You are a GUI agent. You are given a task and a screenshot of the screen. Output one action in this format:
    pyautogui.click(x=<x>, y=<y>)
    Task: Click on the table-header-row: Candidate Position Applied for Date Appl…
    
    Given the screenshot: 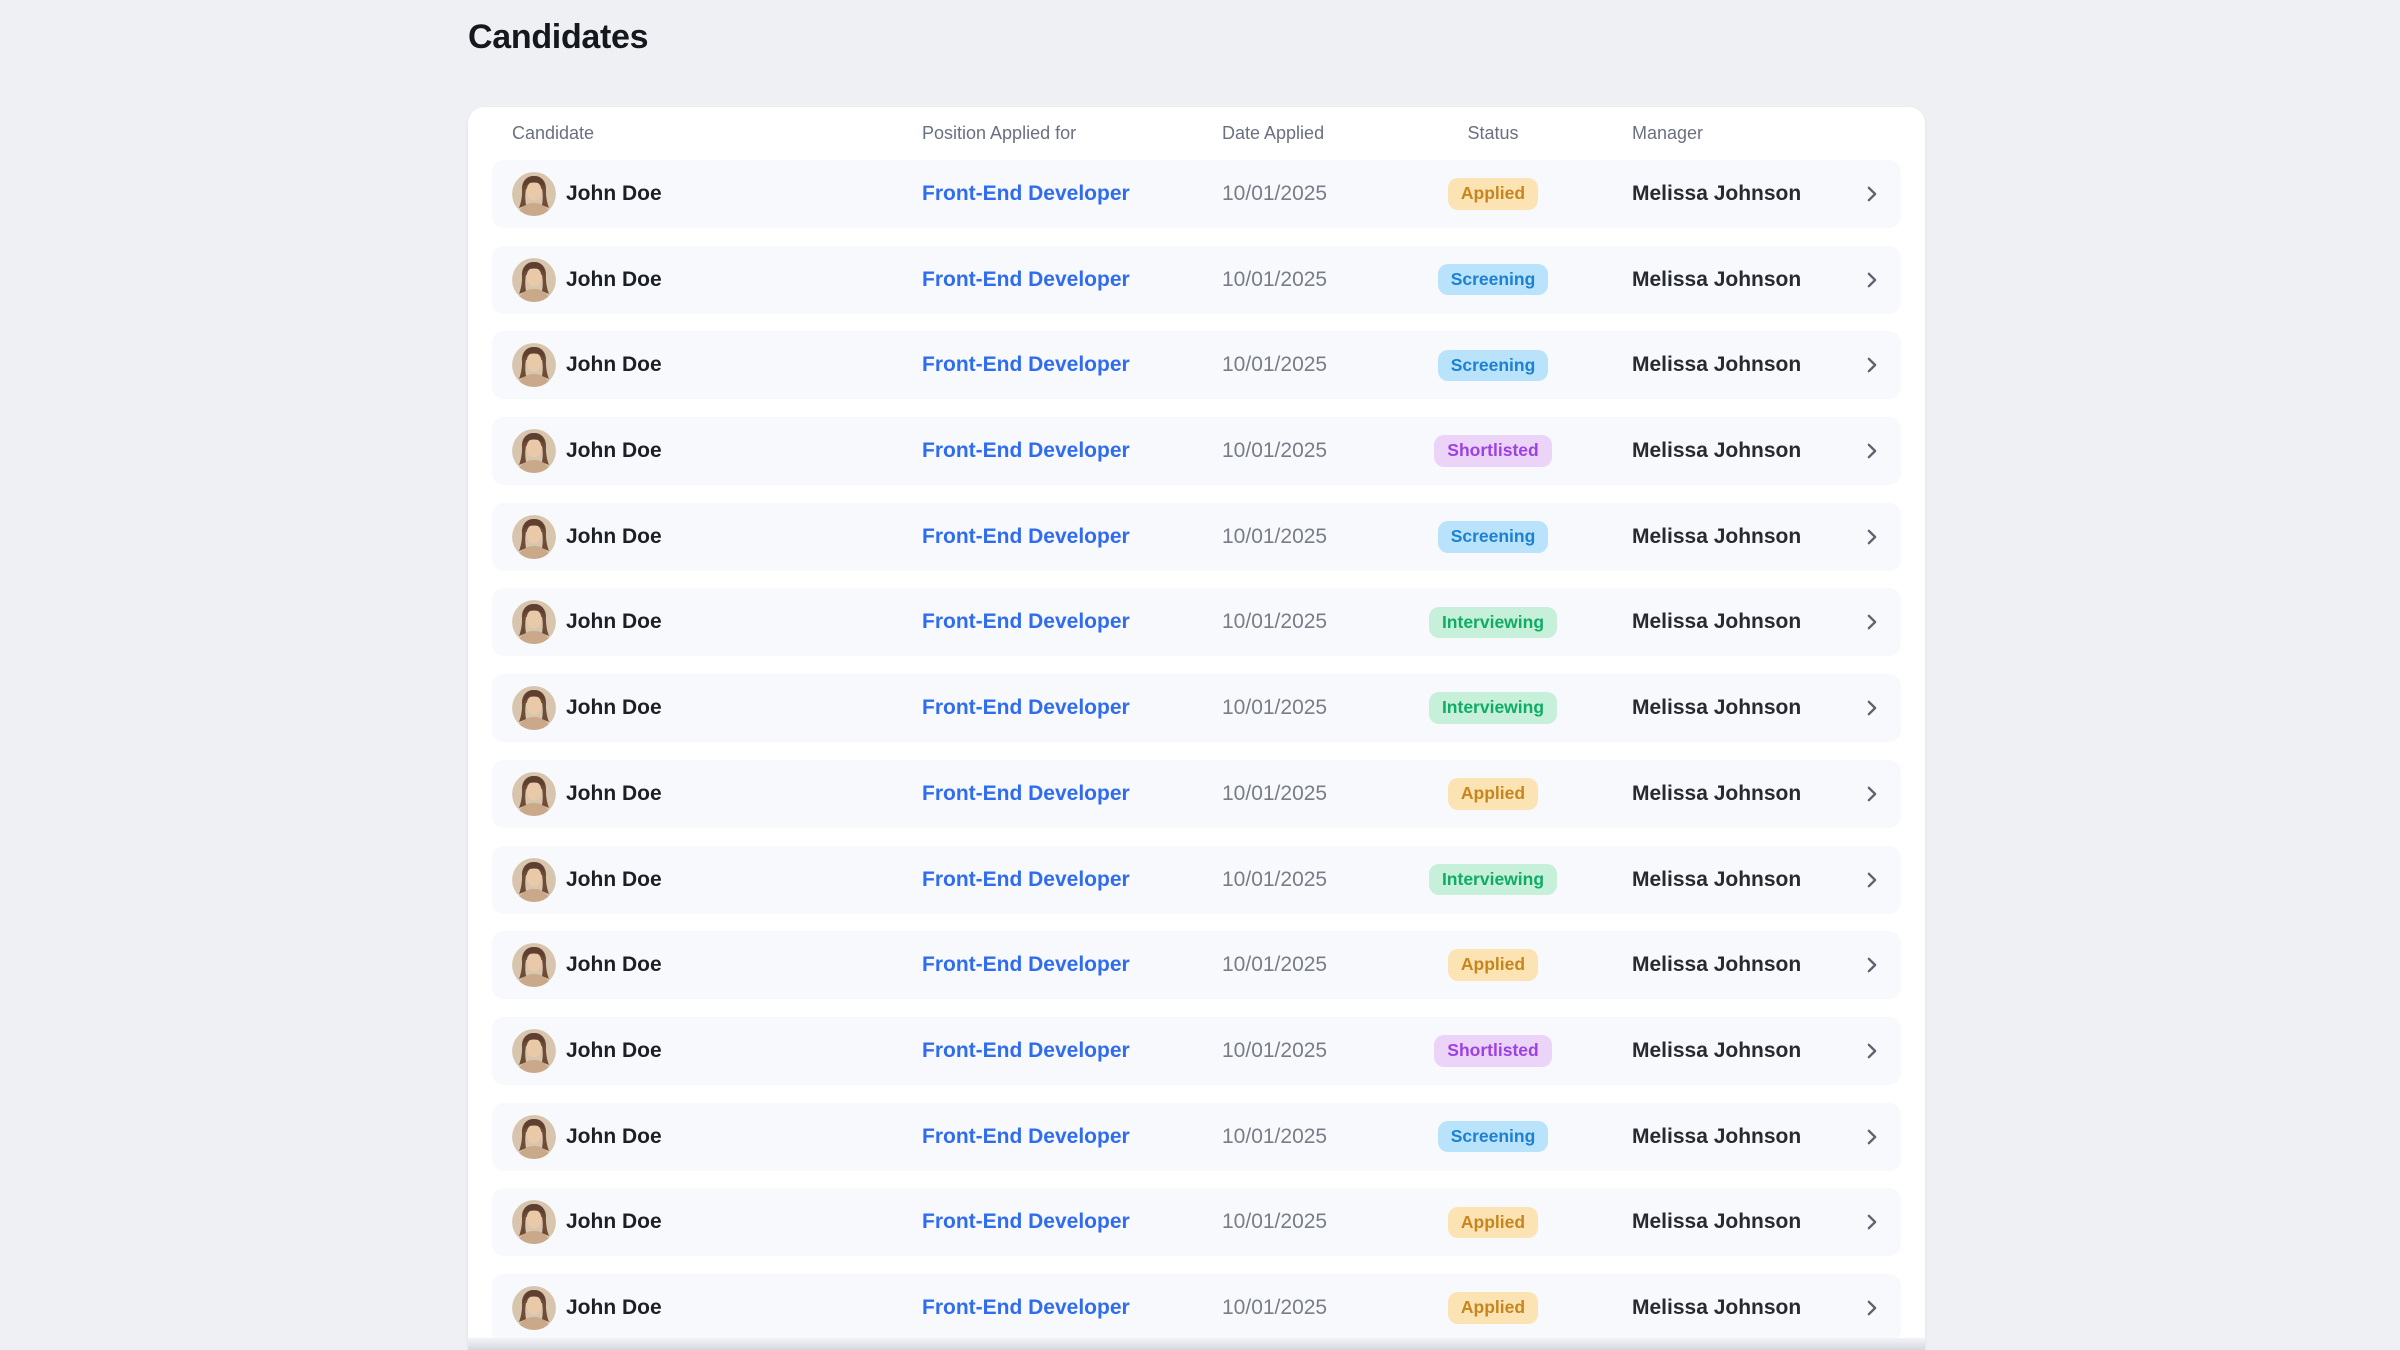 What is the action you would take?
    pyautogui.click(x=1196, y=133)
    